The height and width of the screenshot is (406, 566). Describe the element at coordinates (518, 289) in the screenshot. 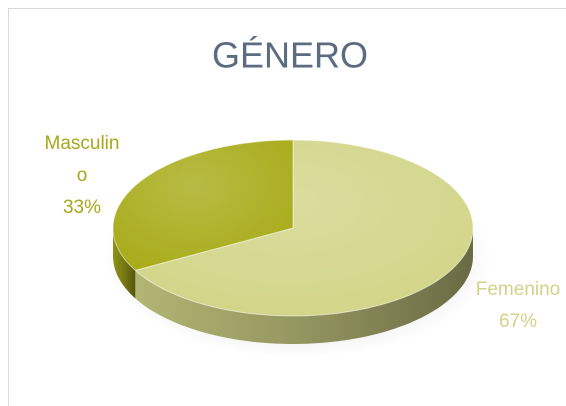

I see `category-label: Femenino` at that location.